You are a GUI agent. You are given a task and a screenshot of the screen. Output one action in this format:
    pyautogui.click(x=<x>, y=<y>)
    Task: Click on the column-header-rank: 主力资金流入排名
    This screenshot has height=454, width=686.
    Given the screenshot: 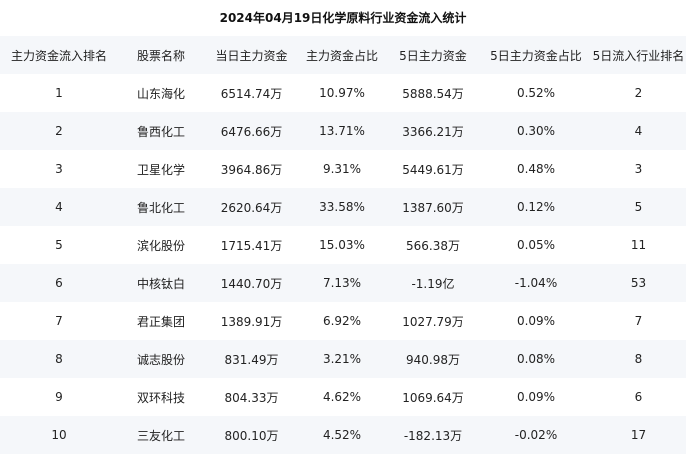 What is the action you would take?
    pyautogui.click(x=58, y=55)
    